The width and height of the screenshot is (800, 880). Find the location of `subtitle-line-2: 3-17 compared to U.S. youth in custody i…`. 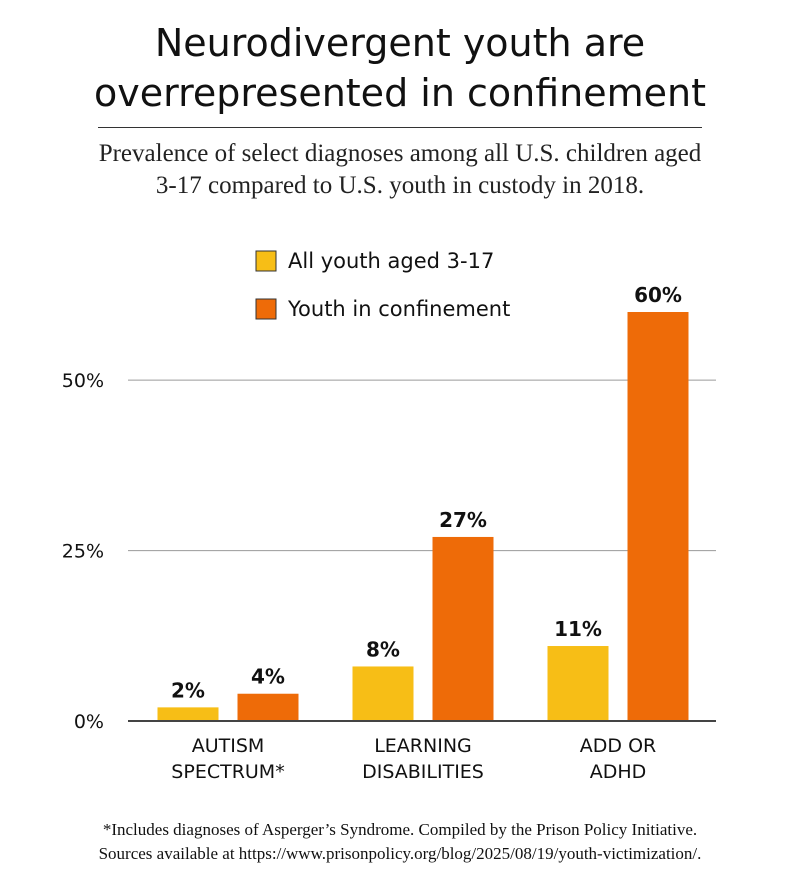

subtitle-line-2: 3-17 compared to U.S. youth in custody i… is located at coordinates (400, 185).